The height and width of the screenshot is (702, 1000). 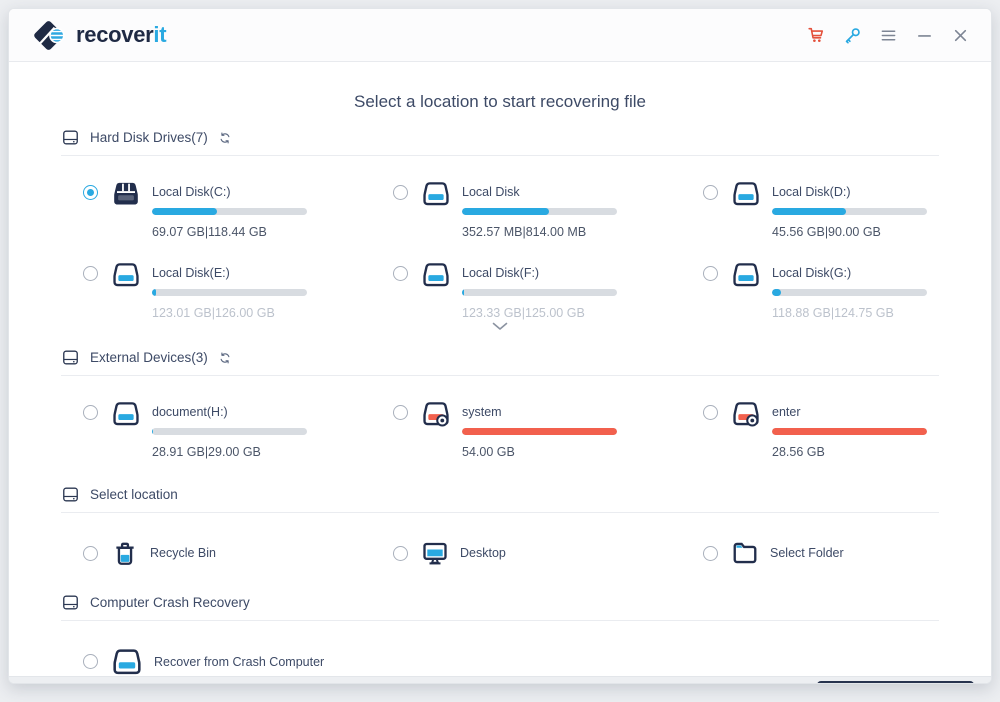 What do you see at coordinates (126, 429) in the screenshot?
I see `external-disk-icon` at bounding box center [126, 429].